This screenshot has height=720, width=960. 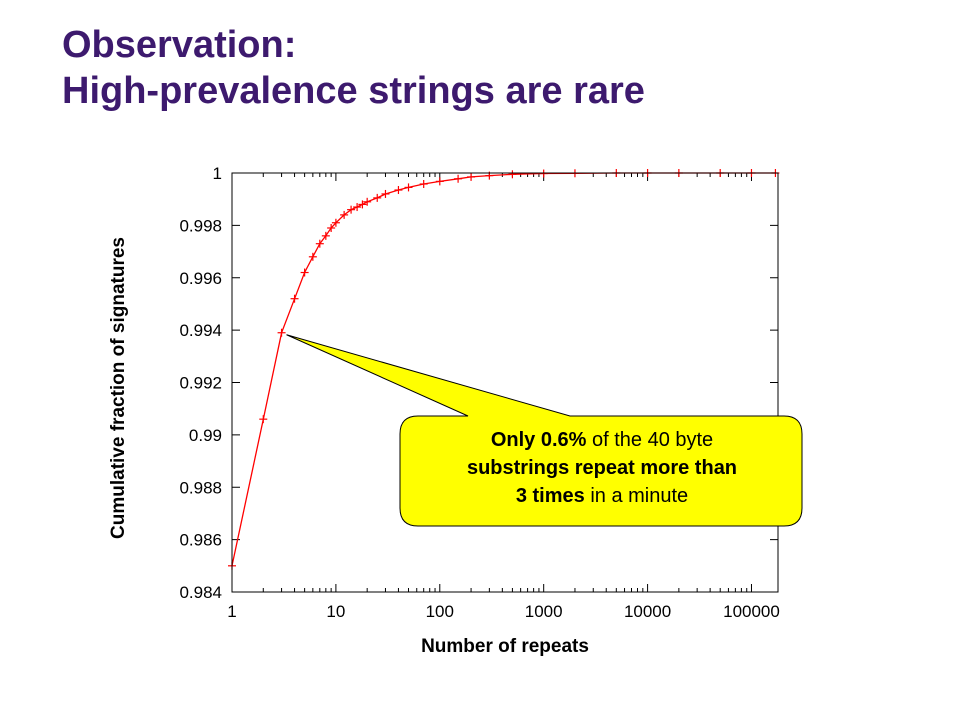 I want to click on slide-title-line-2: High-prevalence strings are rare, so click(x=353, y=91).